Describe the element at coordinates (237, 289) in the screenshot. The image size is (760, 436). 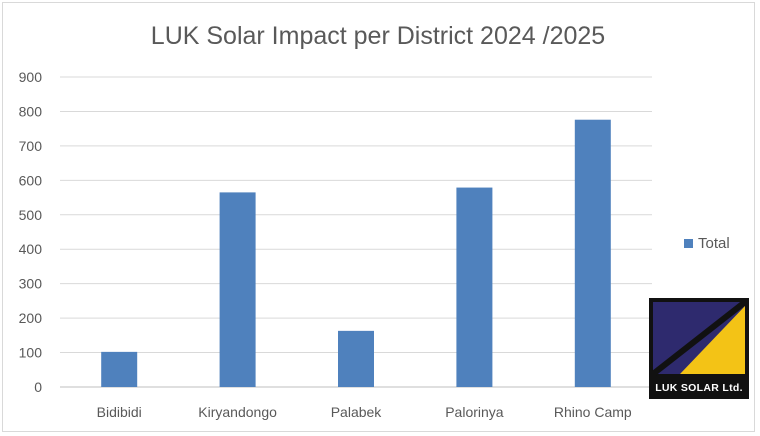
I see `bar-kiryandongo` at that location.